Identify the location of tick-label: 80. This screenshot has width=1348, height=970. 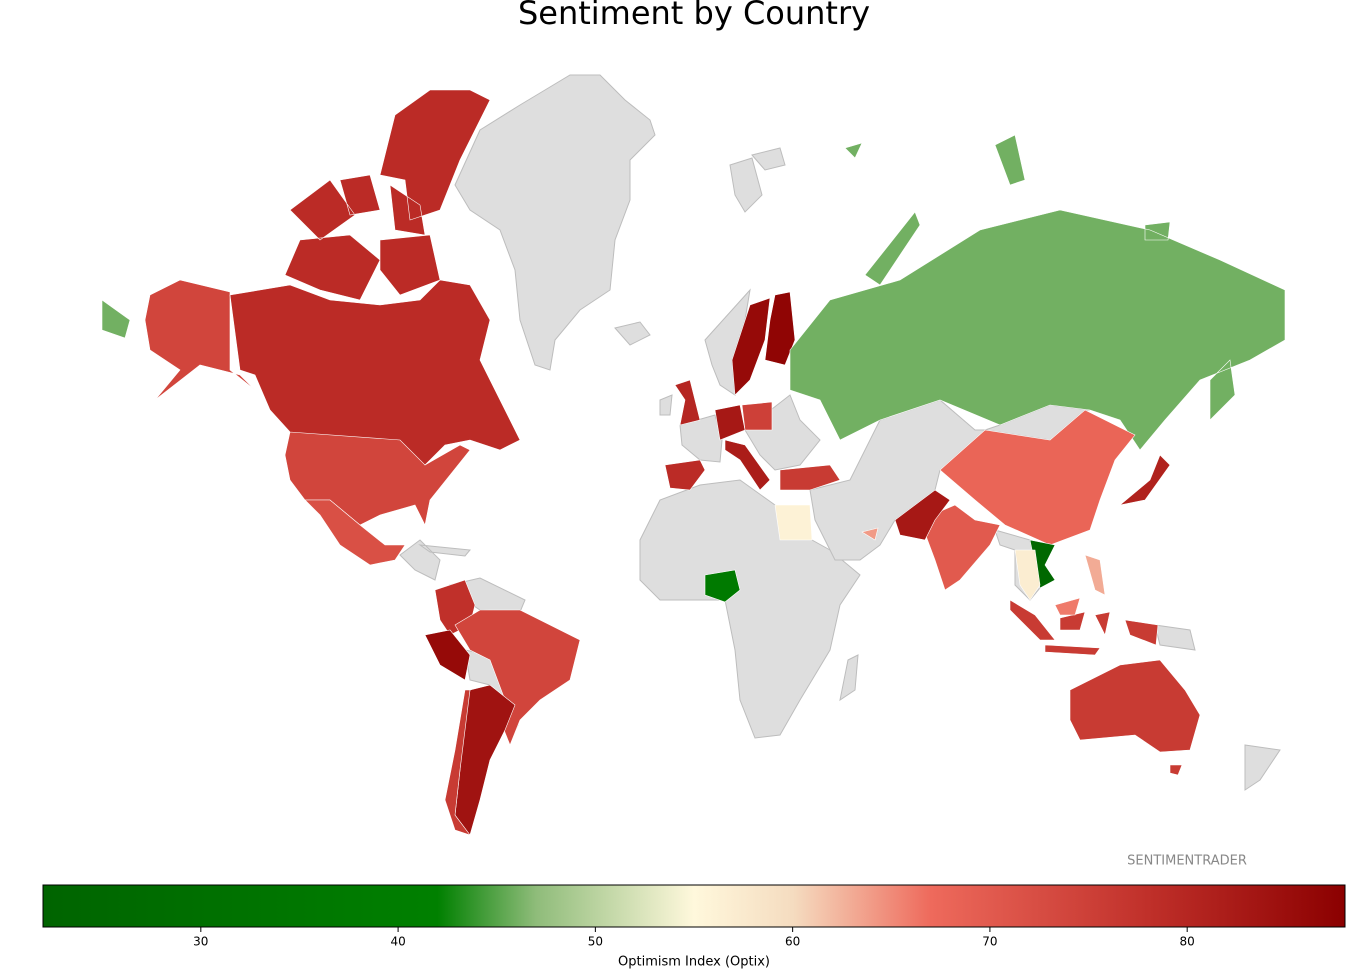
(1187, 942).